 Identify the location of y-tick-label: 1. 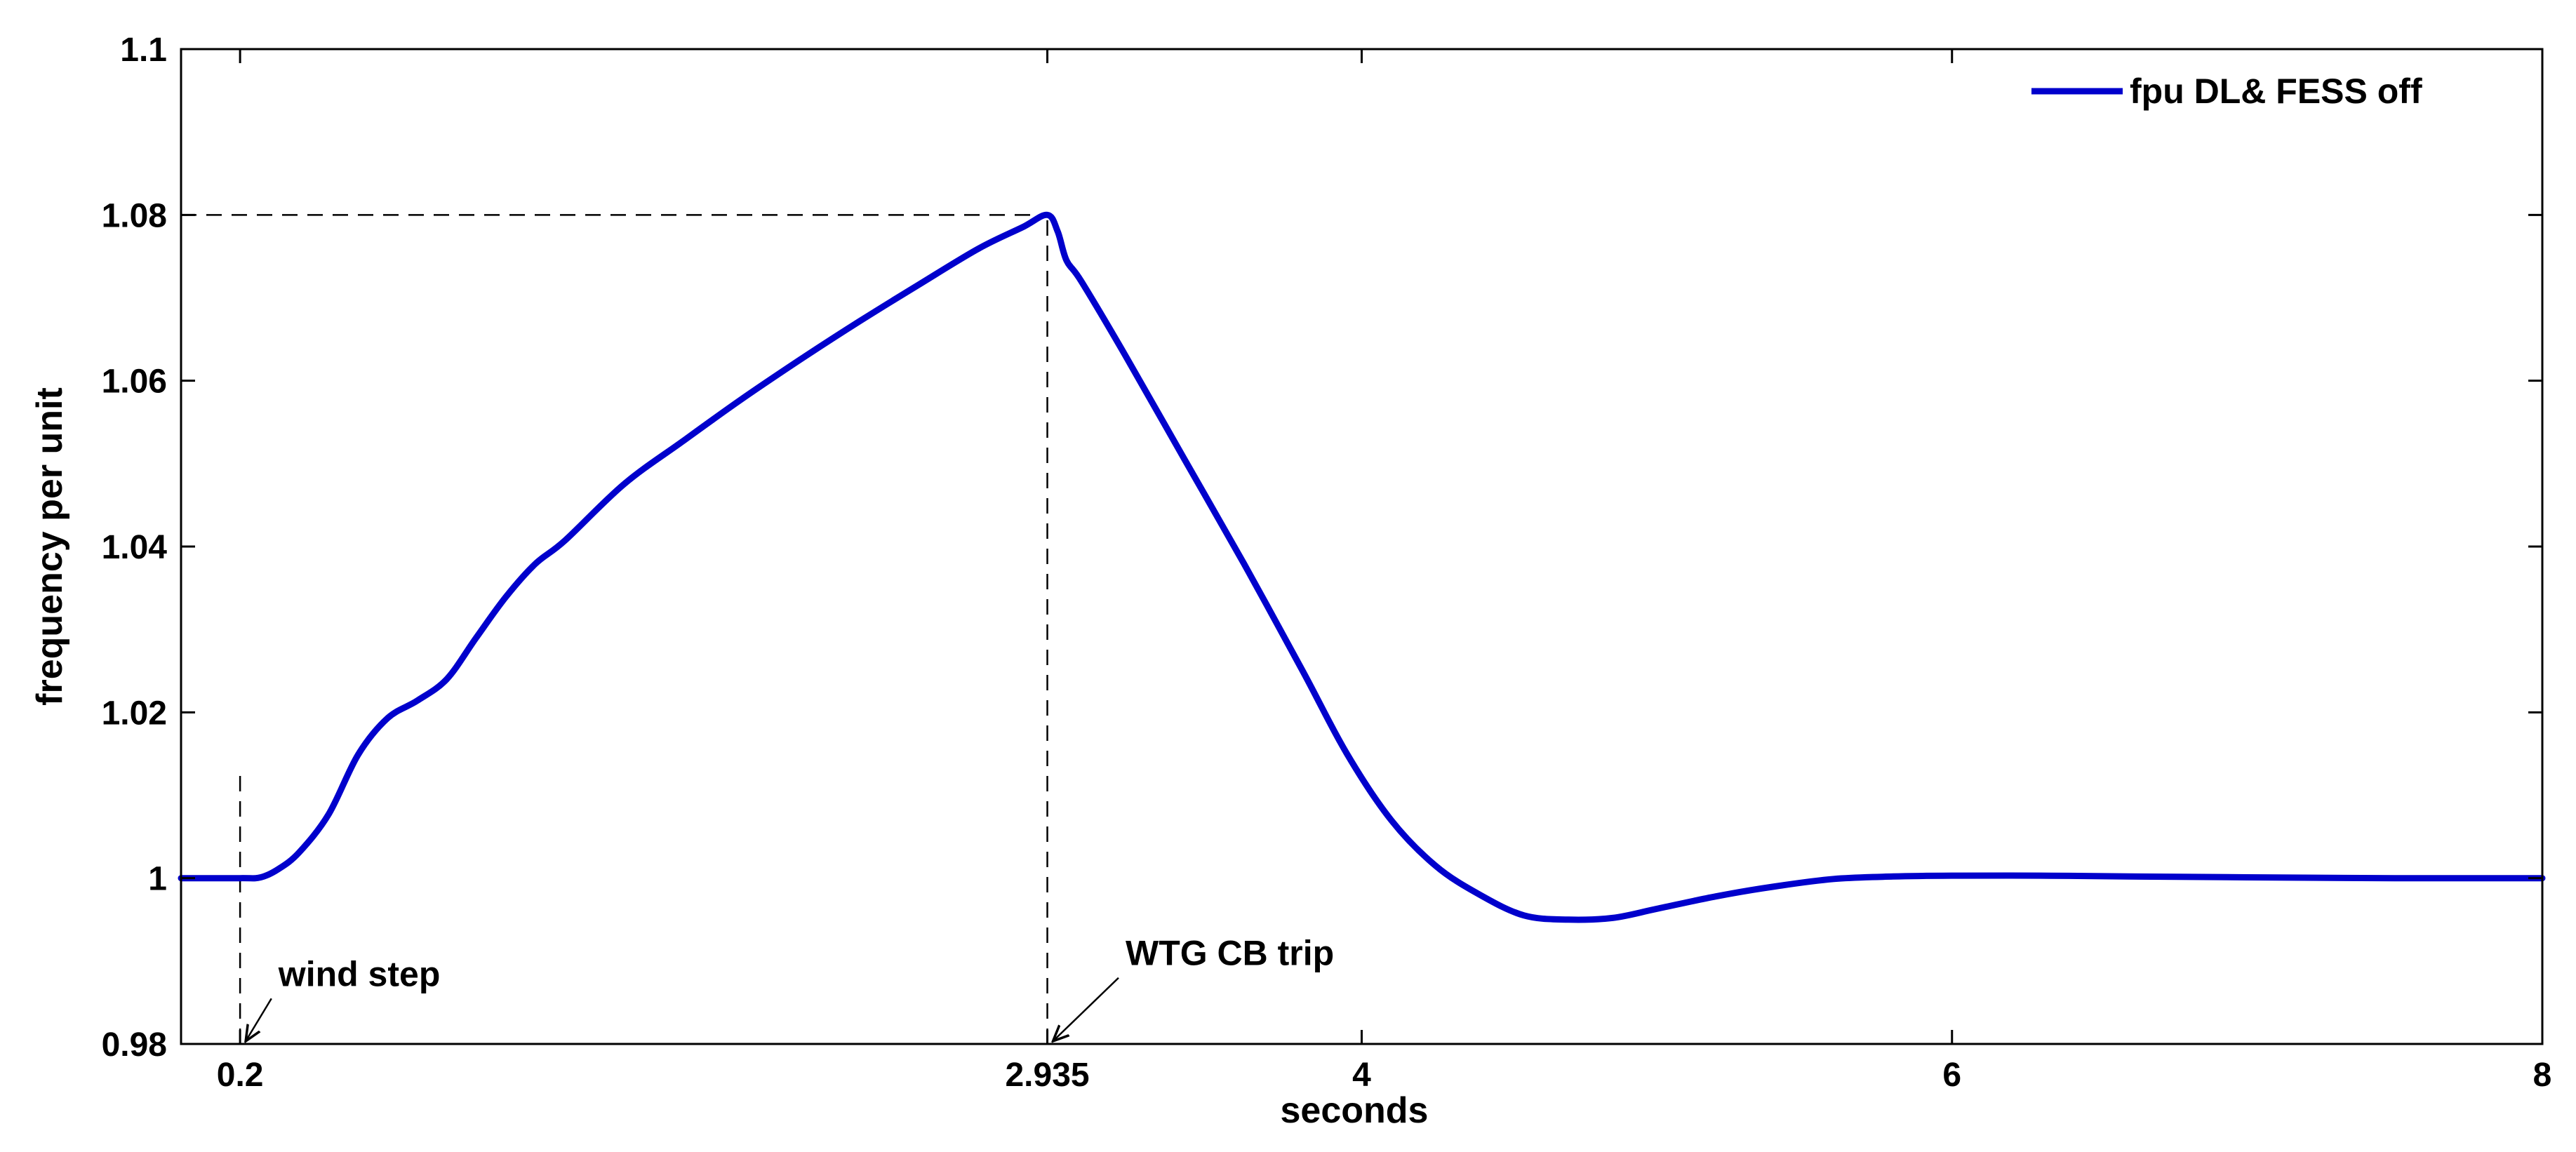
(157, 880).